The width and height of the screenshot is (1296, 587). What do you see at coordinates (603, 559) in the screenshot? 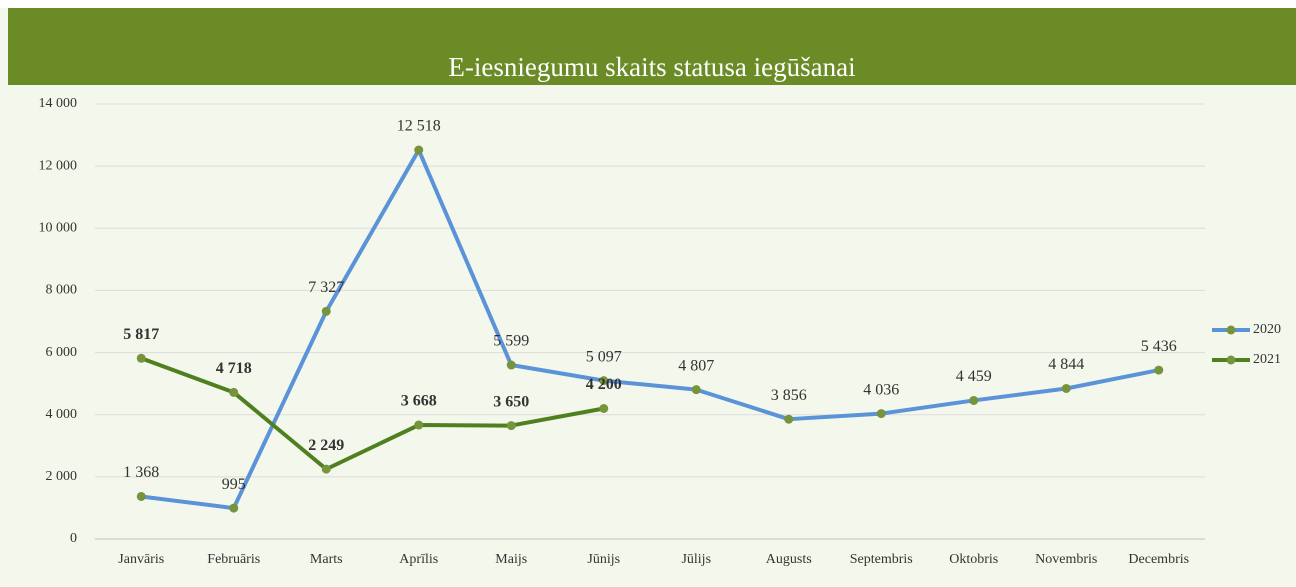
I see `x-tick-label: Jūnijs` at bounding box center [603, 559].